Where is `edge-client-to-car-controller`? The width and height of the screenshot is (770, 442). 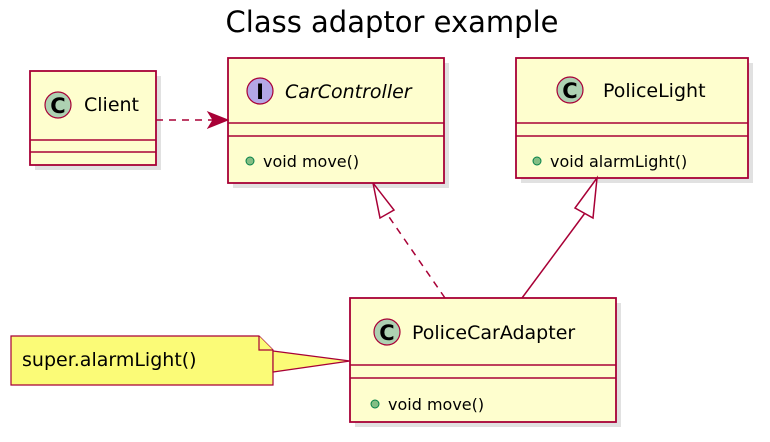 edge-client-to-car-controller is located at coordinates (193, 120).